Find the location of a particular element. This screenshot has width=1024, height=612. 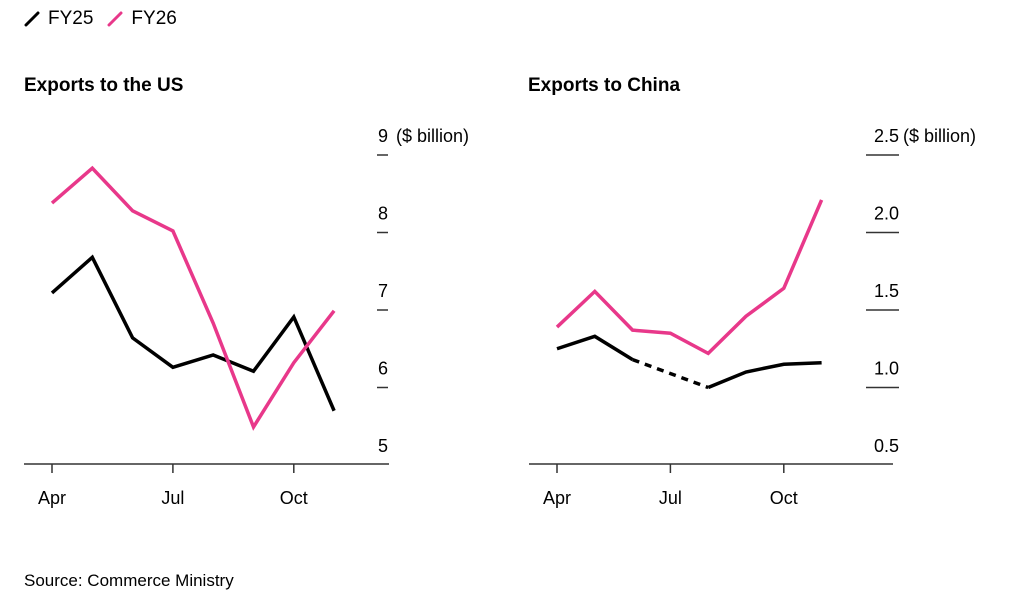

chart-title-us: Exports to the US is located at coordinates (104, 85).